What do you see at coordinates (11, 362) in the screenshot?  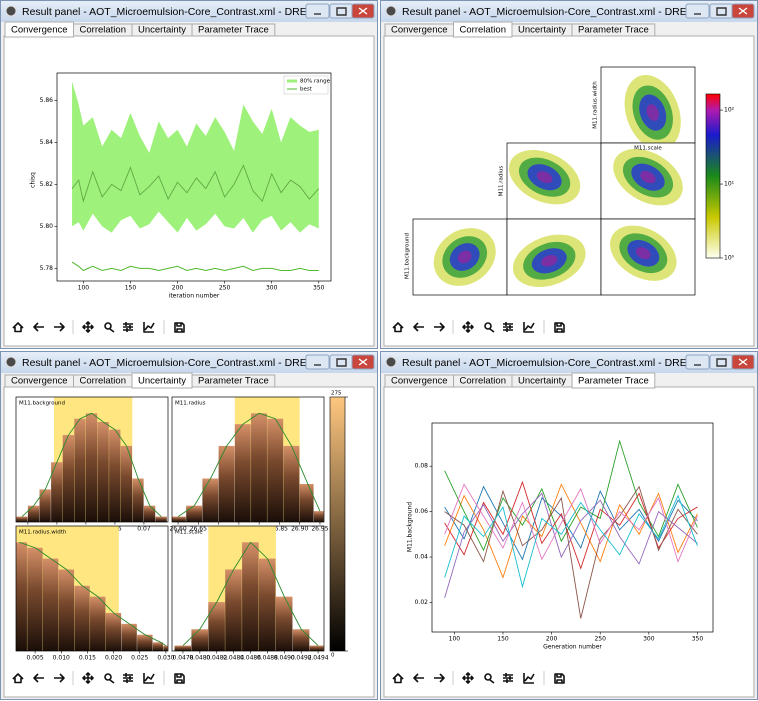 I see `app-icon` at bounding box center [11, 362].